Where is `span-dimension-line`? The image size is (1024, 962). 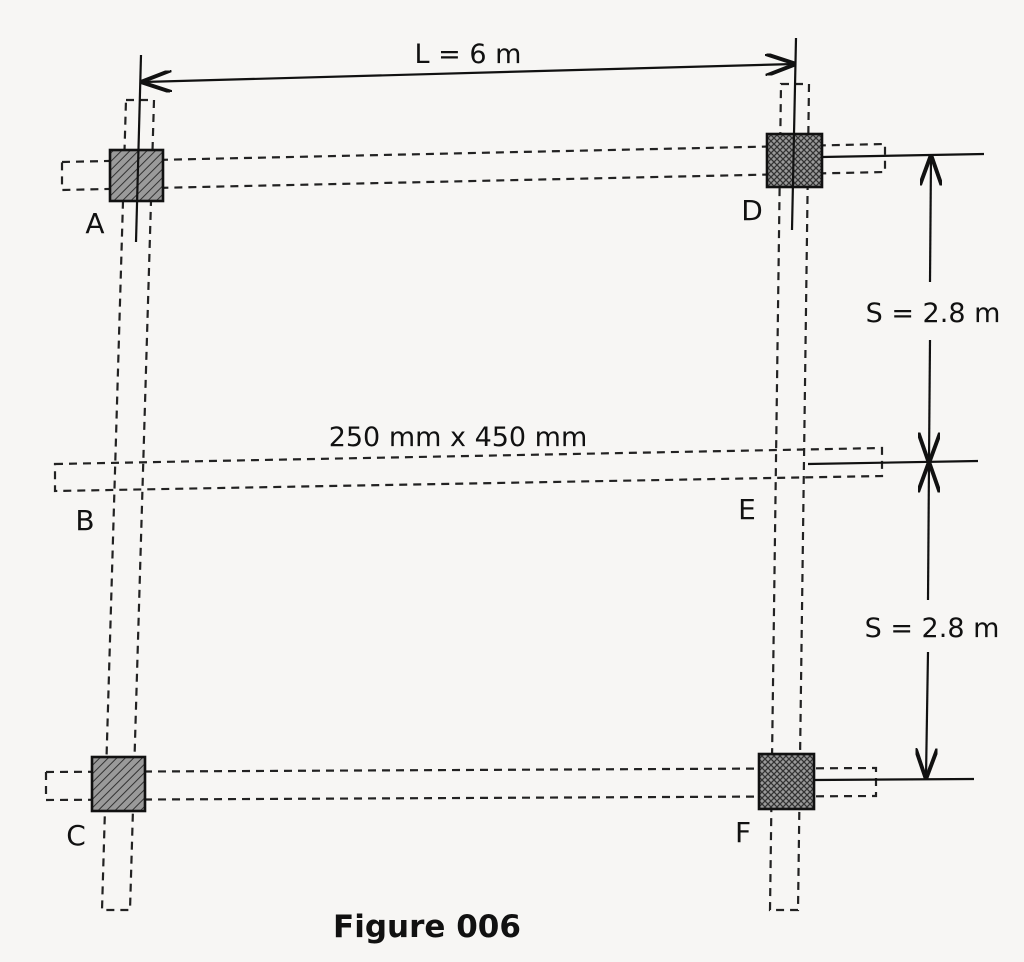 span-dimension-line is located at coordinates (468, 73).